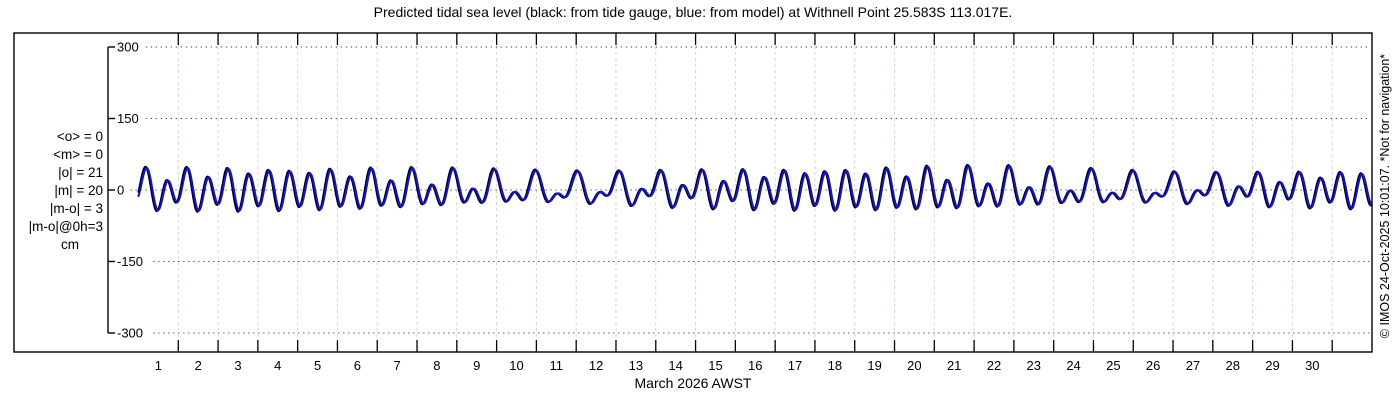 This screenshot has height=400, width=1400. Describe the element at coordinates (755, 365) in the screenshot. I see `day-tick-label: 16` at that location.